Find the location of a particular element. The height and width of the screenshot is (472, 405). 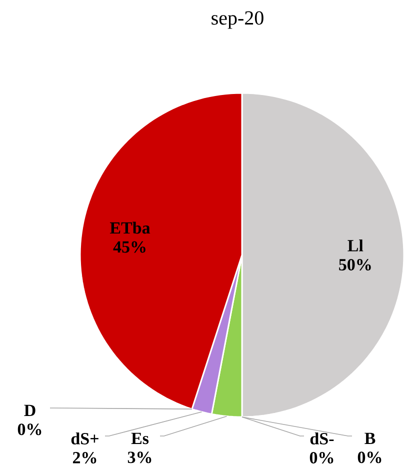

slice-label: Ll is located at coordinates (356, 245).